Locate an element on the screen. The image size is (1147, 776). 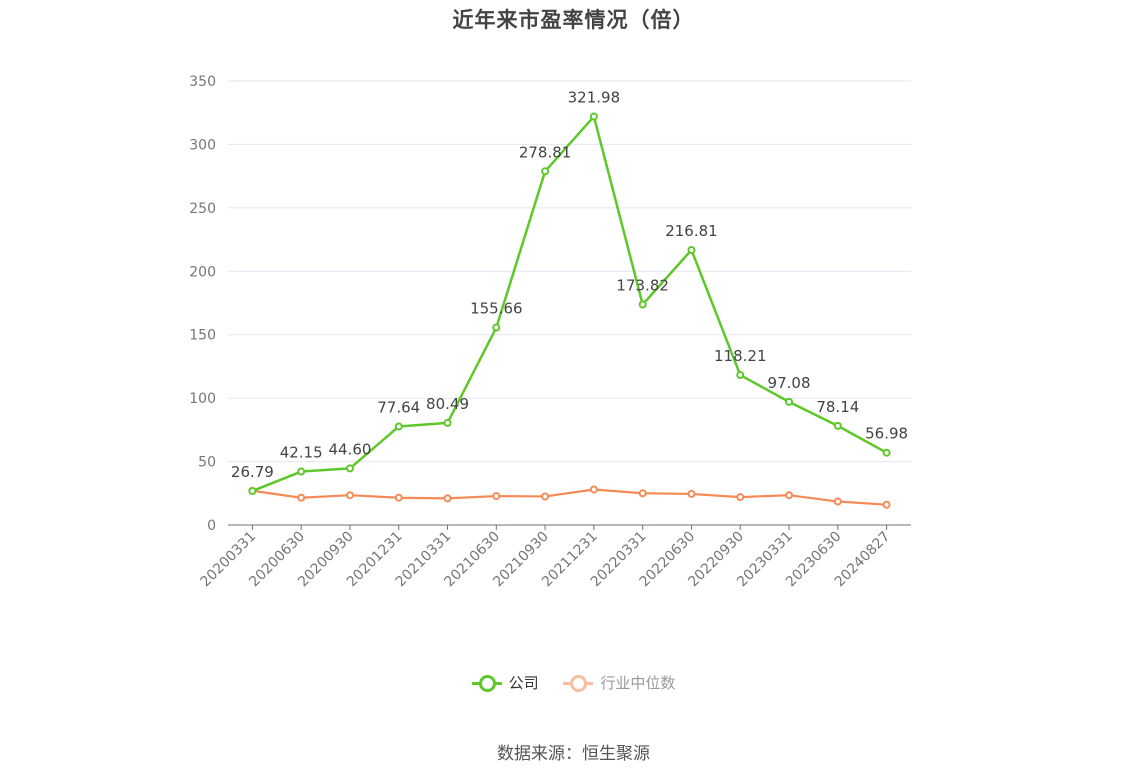
y-tick-label: 300 is located at coordinates (202, 145).